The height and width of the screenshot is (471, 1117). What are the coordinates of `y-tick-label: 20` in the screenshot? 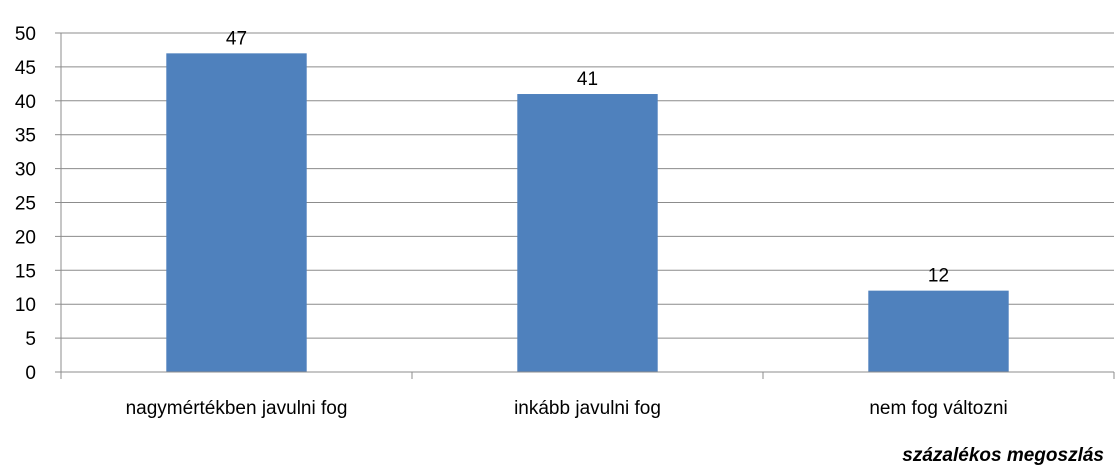 It's located at (25, 237).